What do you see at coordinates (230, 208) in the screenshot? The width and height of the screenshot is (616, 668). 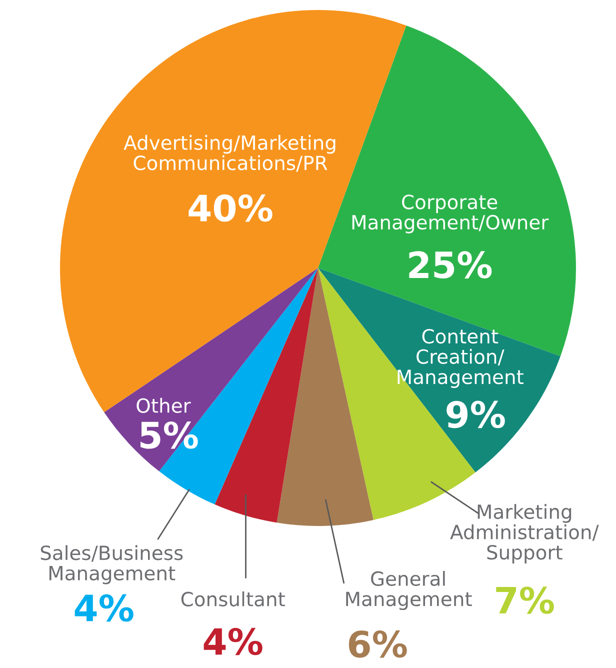 I see `data-label: 40%` at bounding box center [230, 208].